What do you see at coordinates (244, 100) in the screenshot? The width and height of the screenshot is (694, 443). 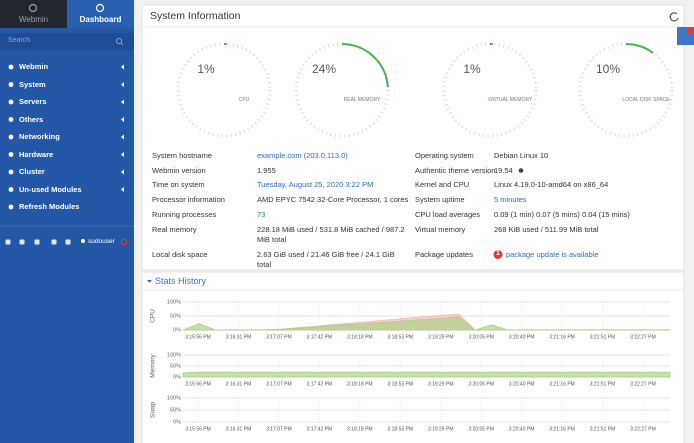 I see `gauge-label: CPU` at bounding box center [244, 100].